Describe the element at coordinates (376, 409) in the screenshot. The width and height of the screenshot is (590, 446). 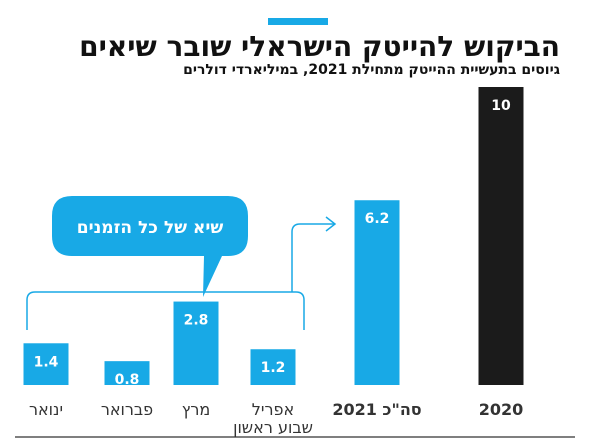
I see `category-label: סה"כ 2021` at that location.